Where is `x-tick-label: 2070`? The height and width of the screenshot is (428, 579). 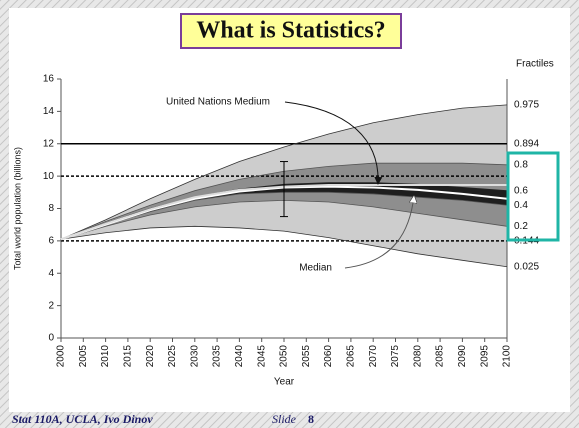
x-tick-label: 2070 is located at coordinates (373, 356).